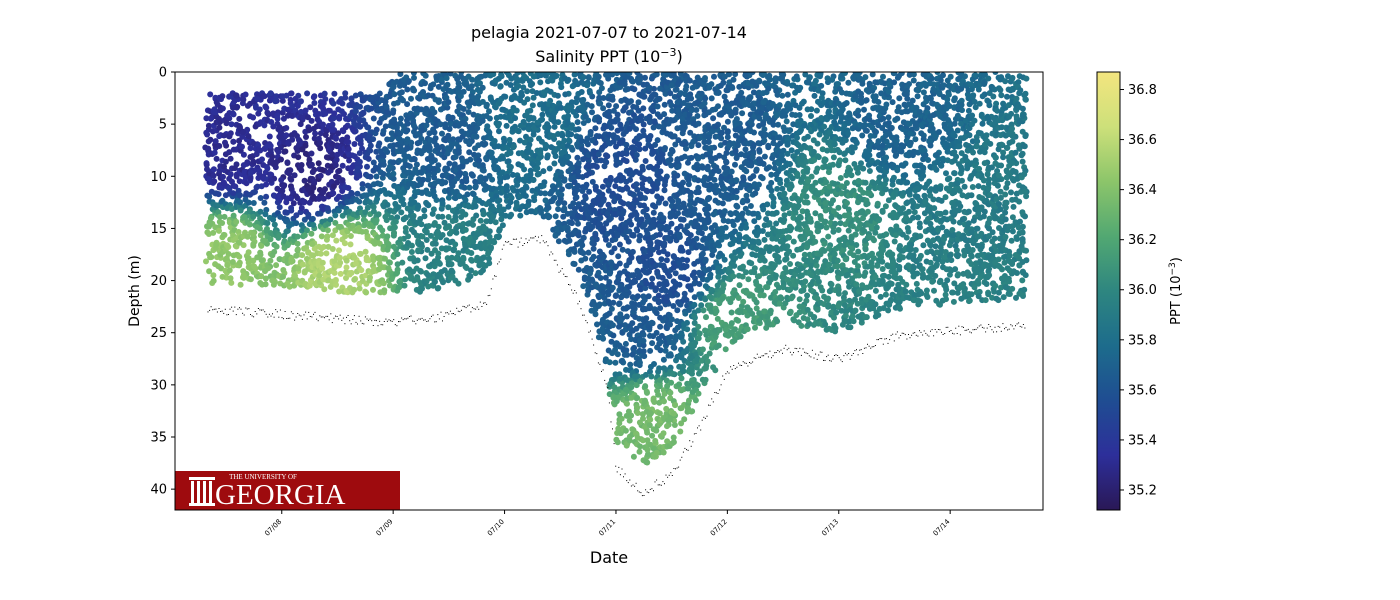  I want to click on chart-subtitle: Salinity PPT (10−3), so click(609, 56).